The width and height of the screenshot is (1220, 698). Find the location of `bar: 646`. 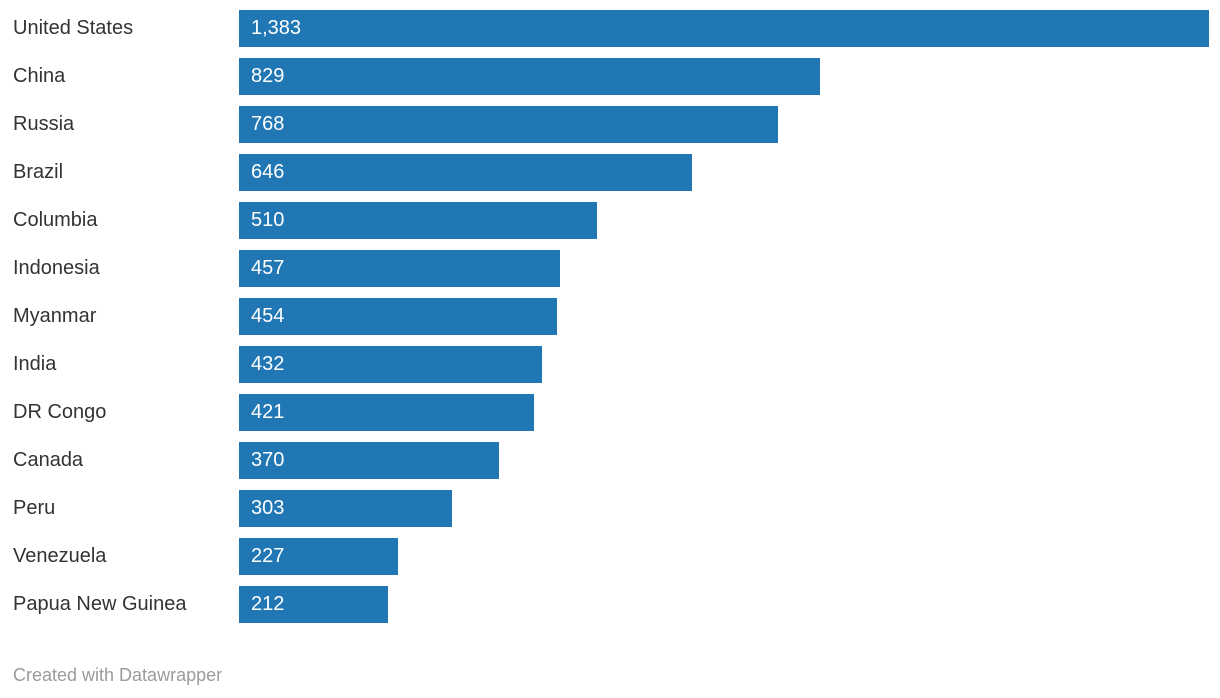

bar: 646 is located at coordinates (466, 172).